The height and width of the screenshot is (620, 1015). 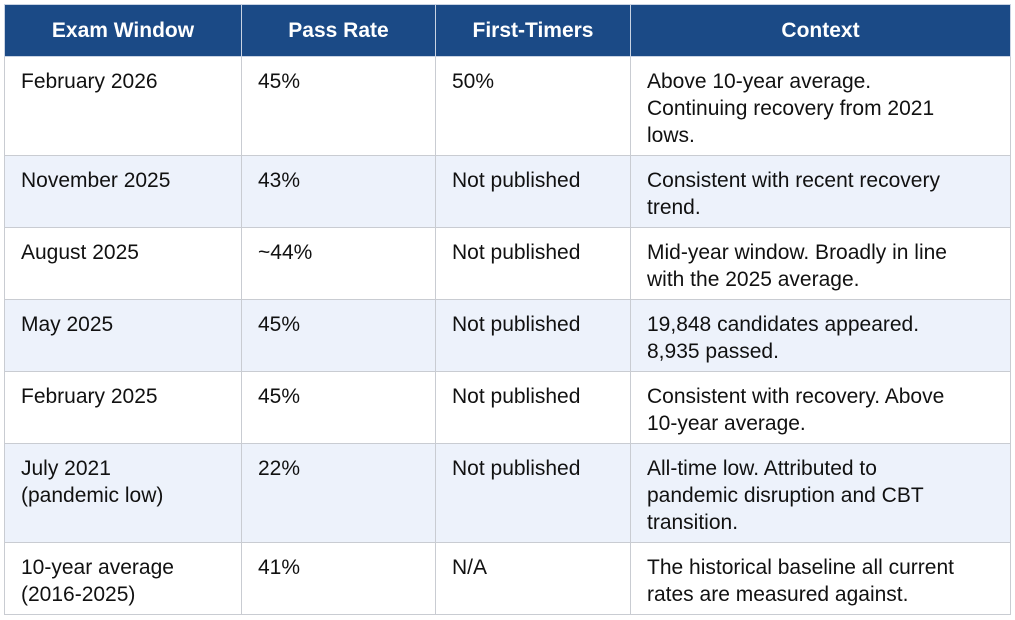 What do you see at coordinates (674, 207) in the screenshot?
I see `cell-text: trend.` at bounding box center [674, 207].